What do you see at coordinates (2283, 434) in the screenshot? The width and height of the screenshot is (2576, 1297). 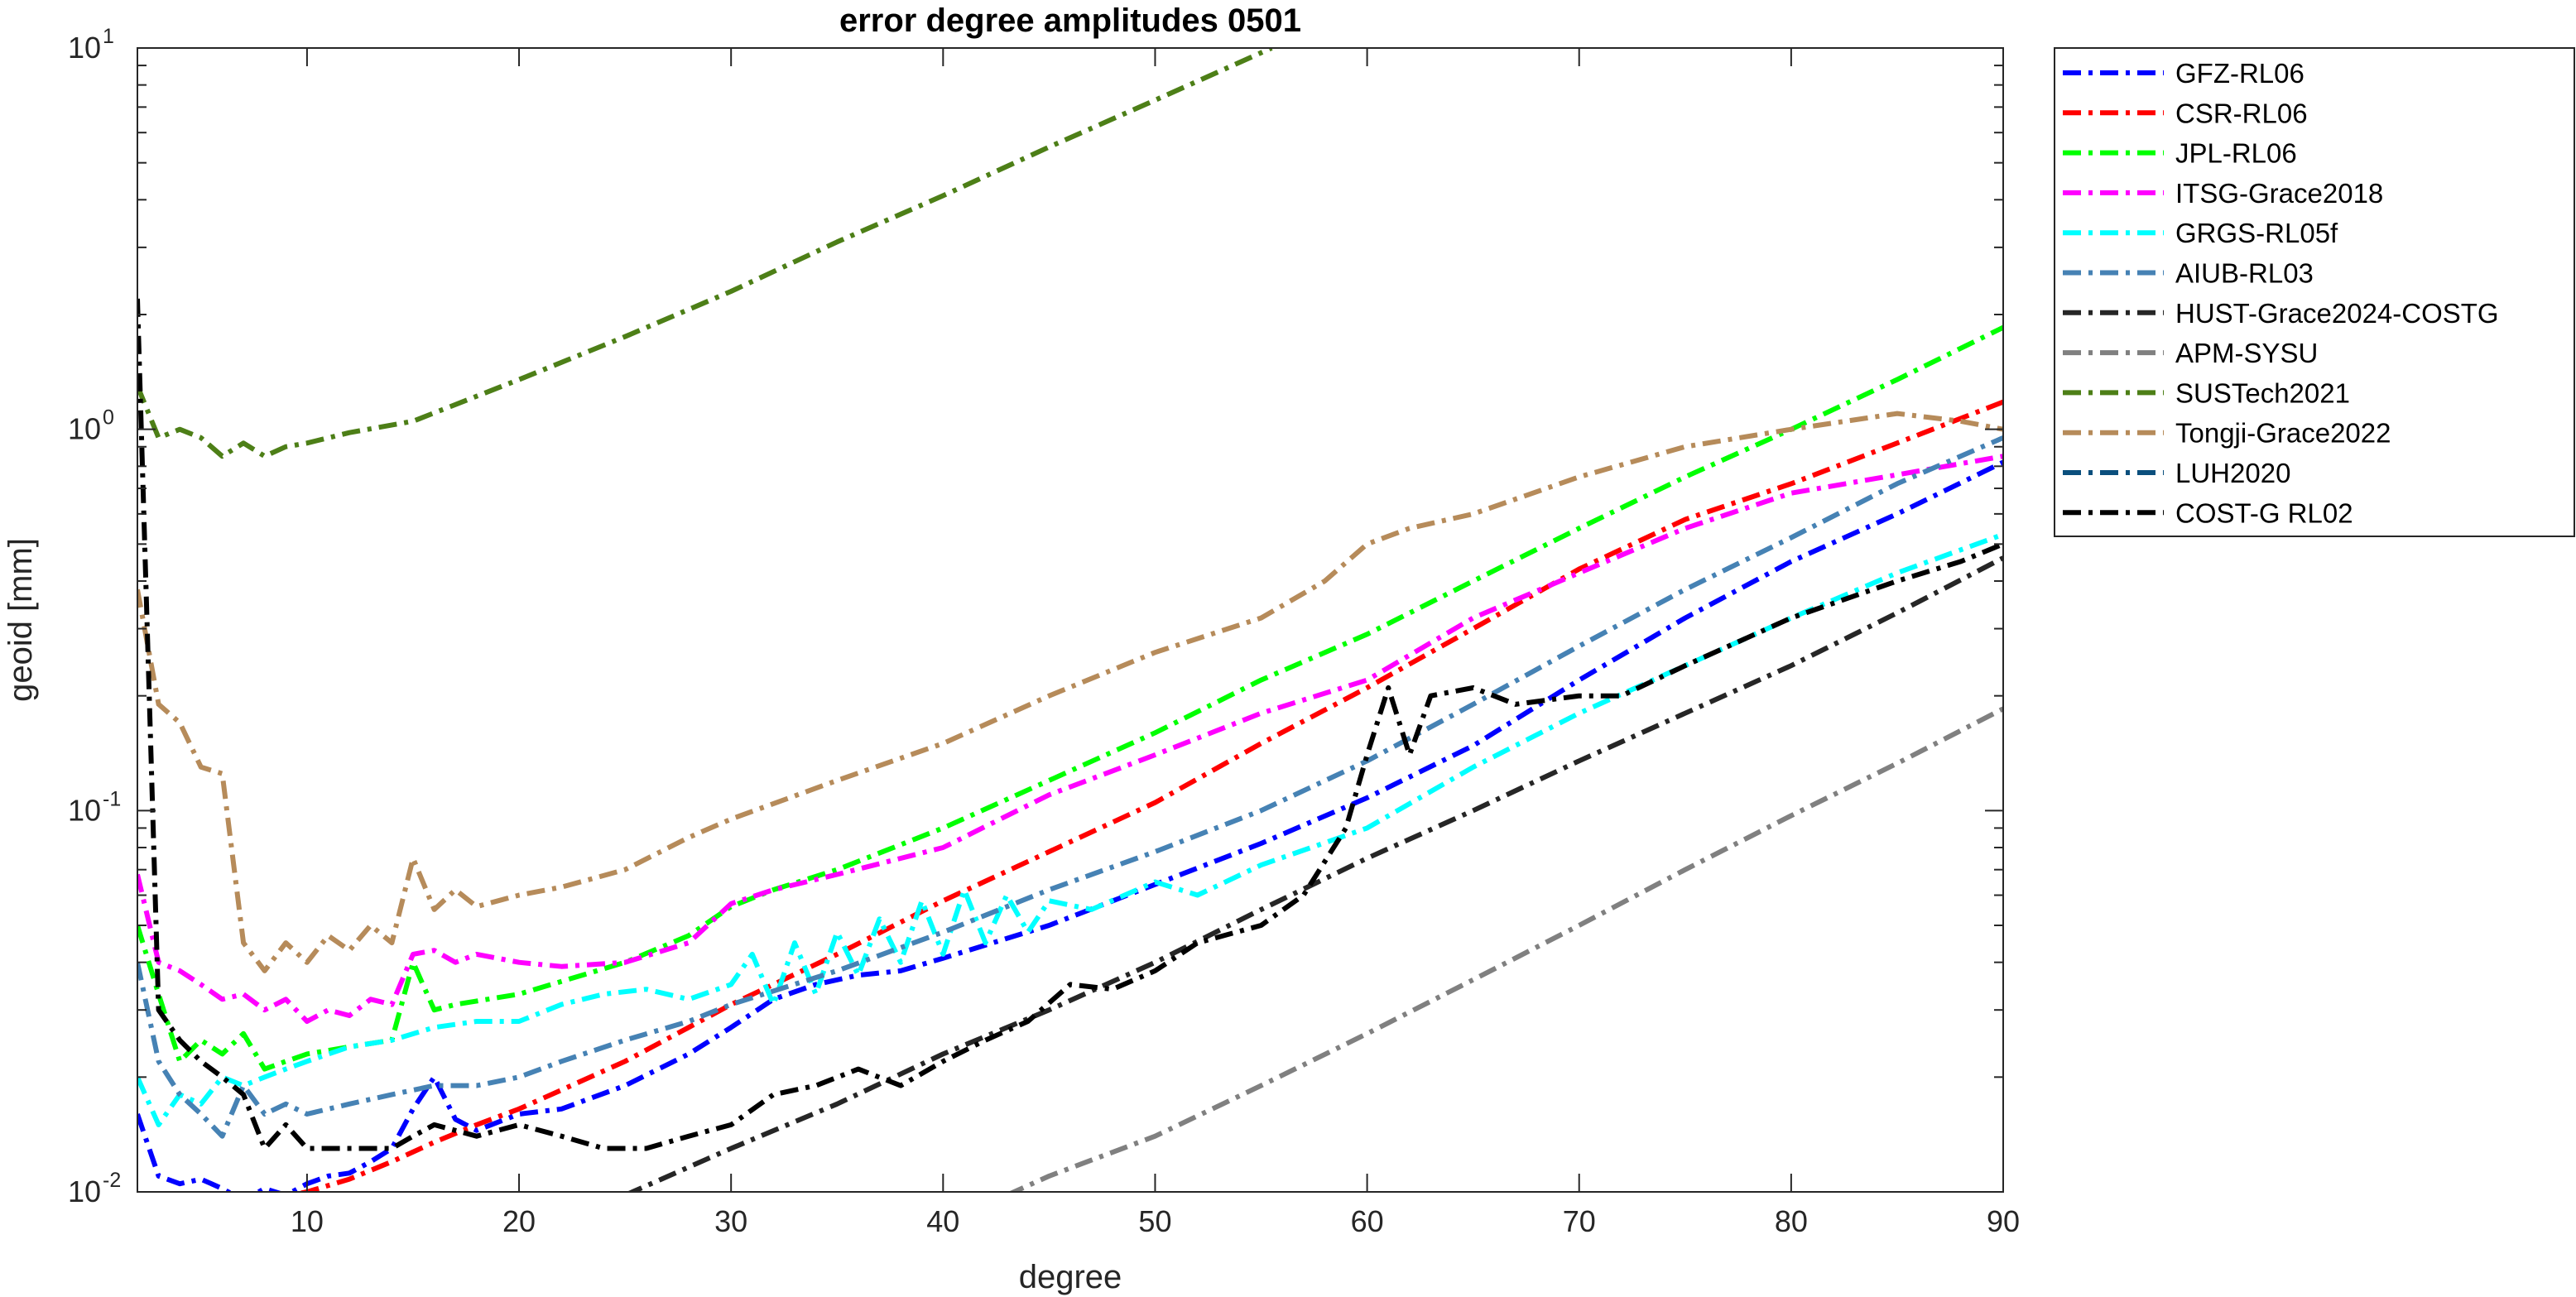 I see `legend-label-9: Tongji-Grace2022` at bounding box center [2283, 434].